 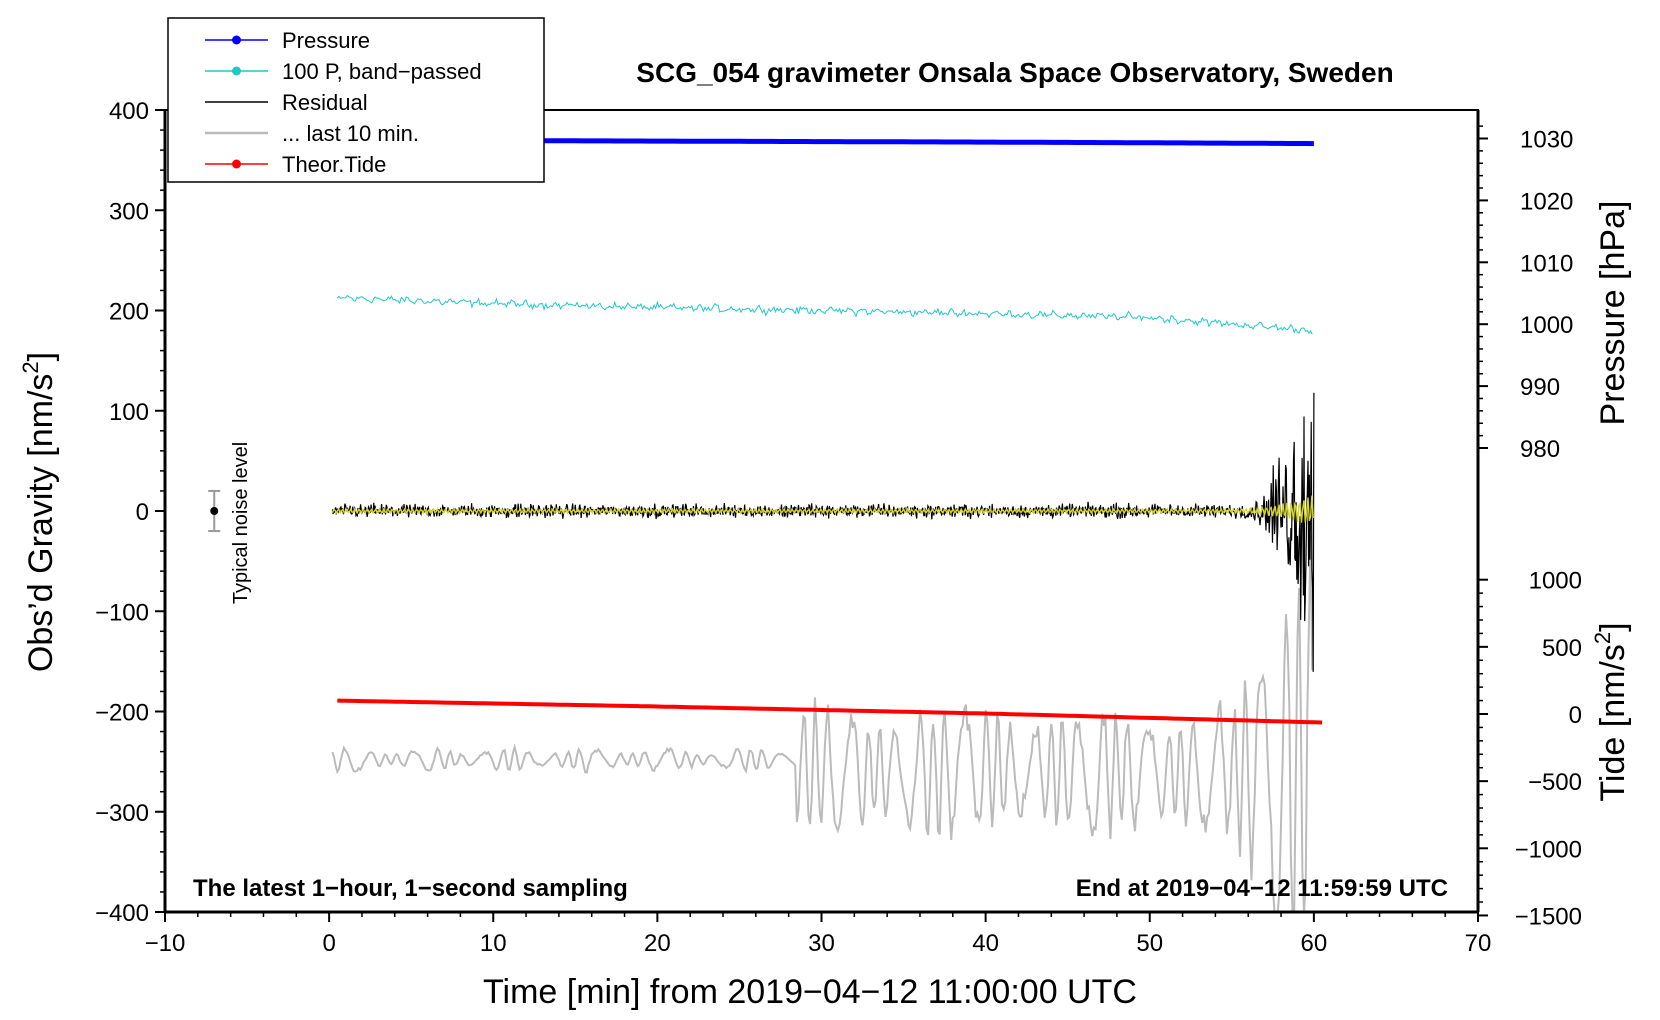 I want to click on y-tick-label: −100, so click(x=122, y=612).